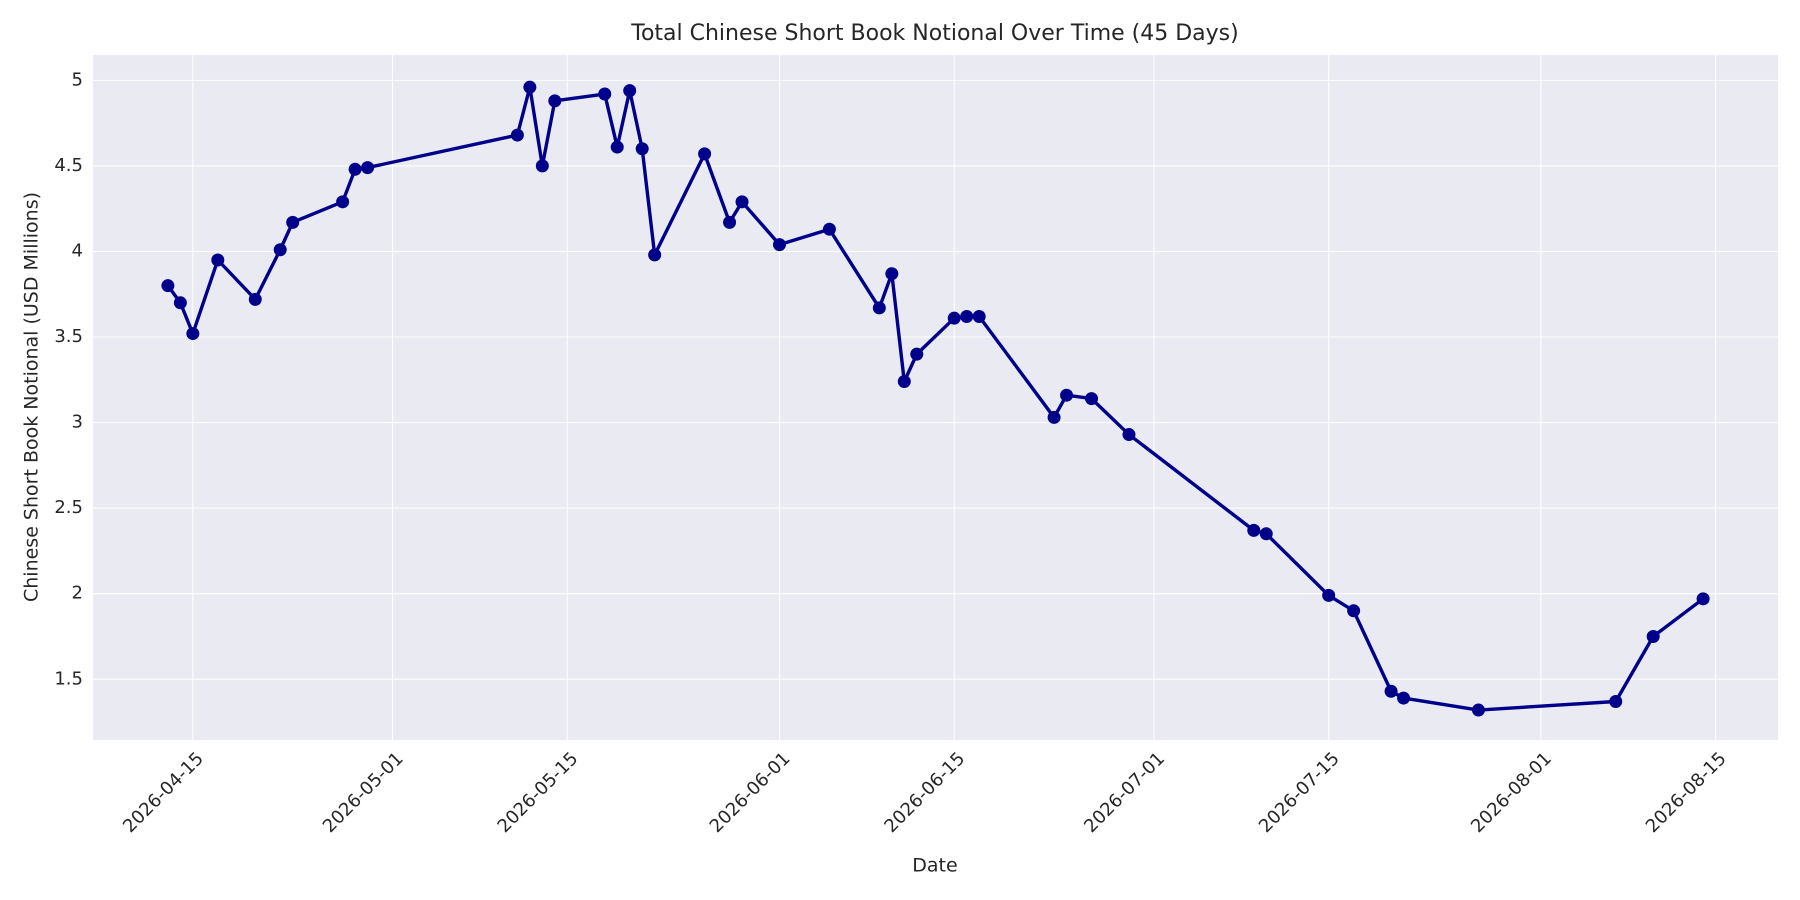 The height and width of the screenshot is (900, 1800). What do you see at coordinates (68, 165) in the screenshot?
I see `y-tick-label: 4.5` at bounding box center [68, 165].